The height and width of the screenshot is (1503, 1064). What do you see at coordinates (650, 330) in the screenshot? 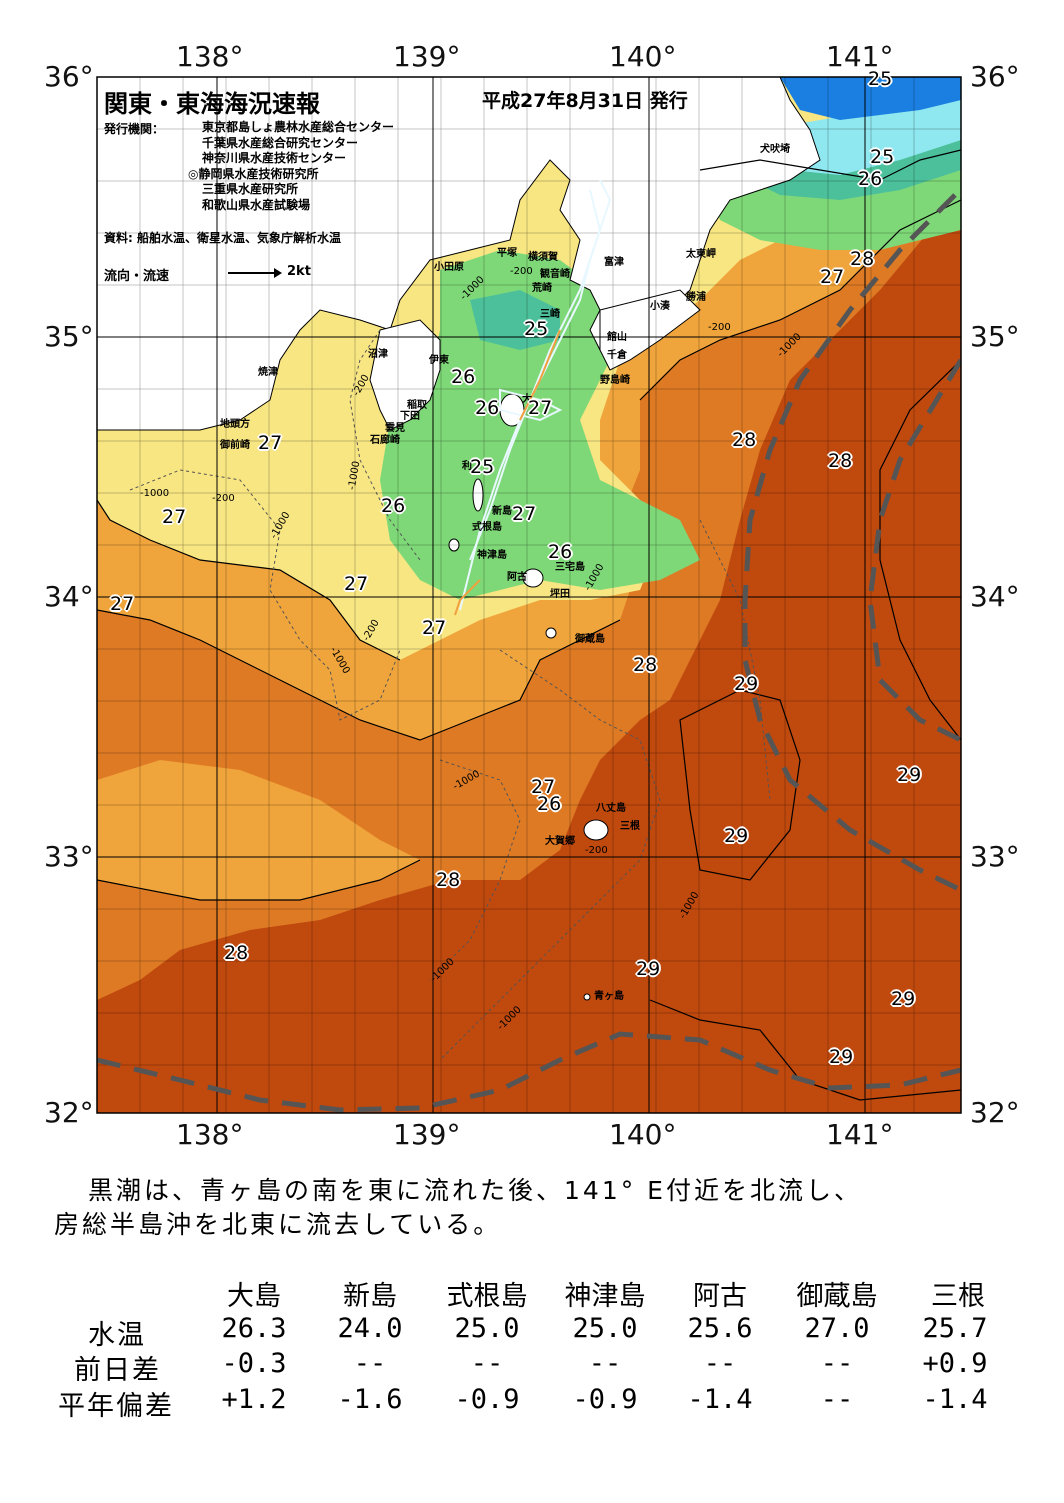
I see `land-boso` at bounding box center [650, 330].